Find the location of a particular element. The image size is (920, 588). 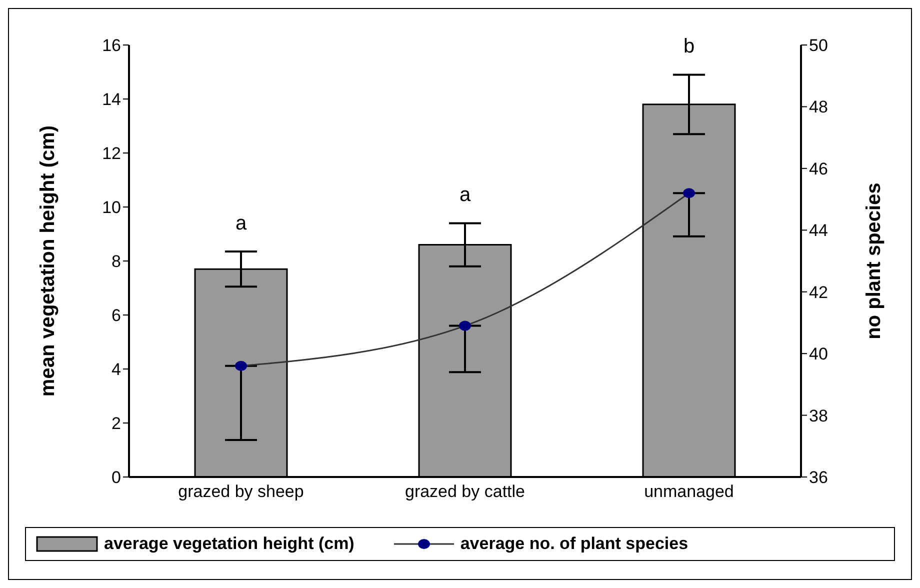

y-axis-title: mean vegetation height (cm) is located at coordinates (48, 261).